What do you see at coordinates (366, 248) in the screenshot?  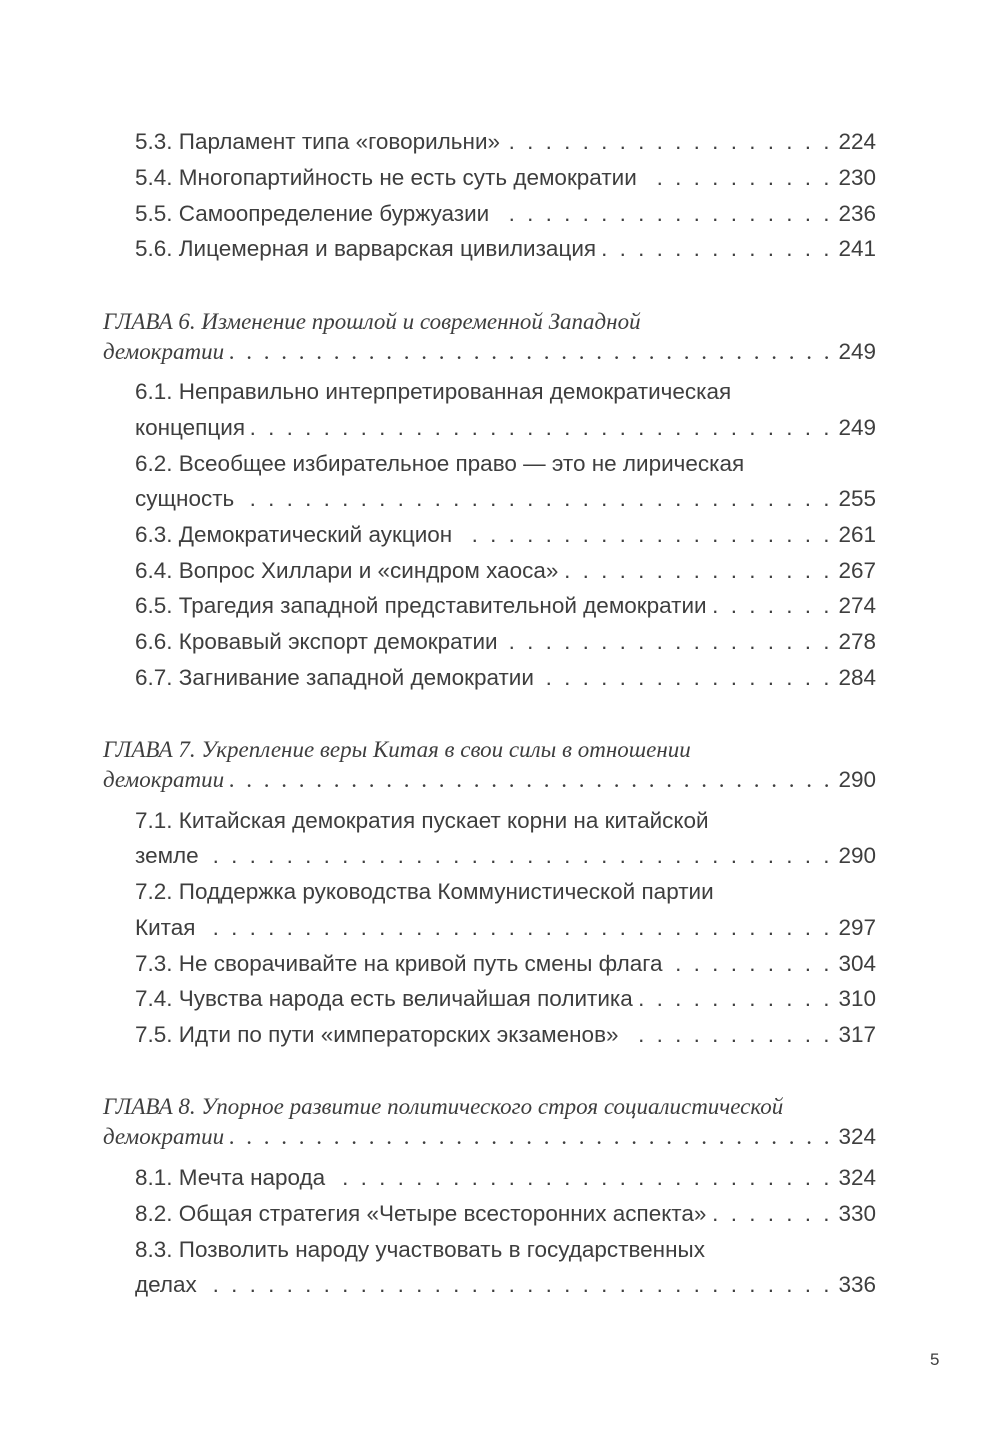 I see `entry-title: 5.6. Лицемерная и варварская цивилизация` at bounding box center [366, 248].